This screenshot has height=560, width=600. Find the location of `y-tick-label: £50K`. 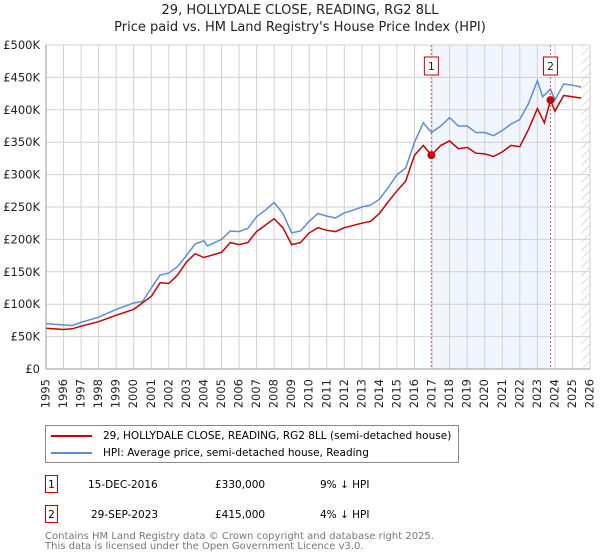

y-tick-label: £50K is located at coordinates (26, 337).